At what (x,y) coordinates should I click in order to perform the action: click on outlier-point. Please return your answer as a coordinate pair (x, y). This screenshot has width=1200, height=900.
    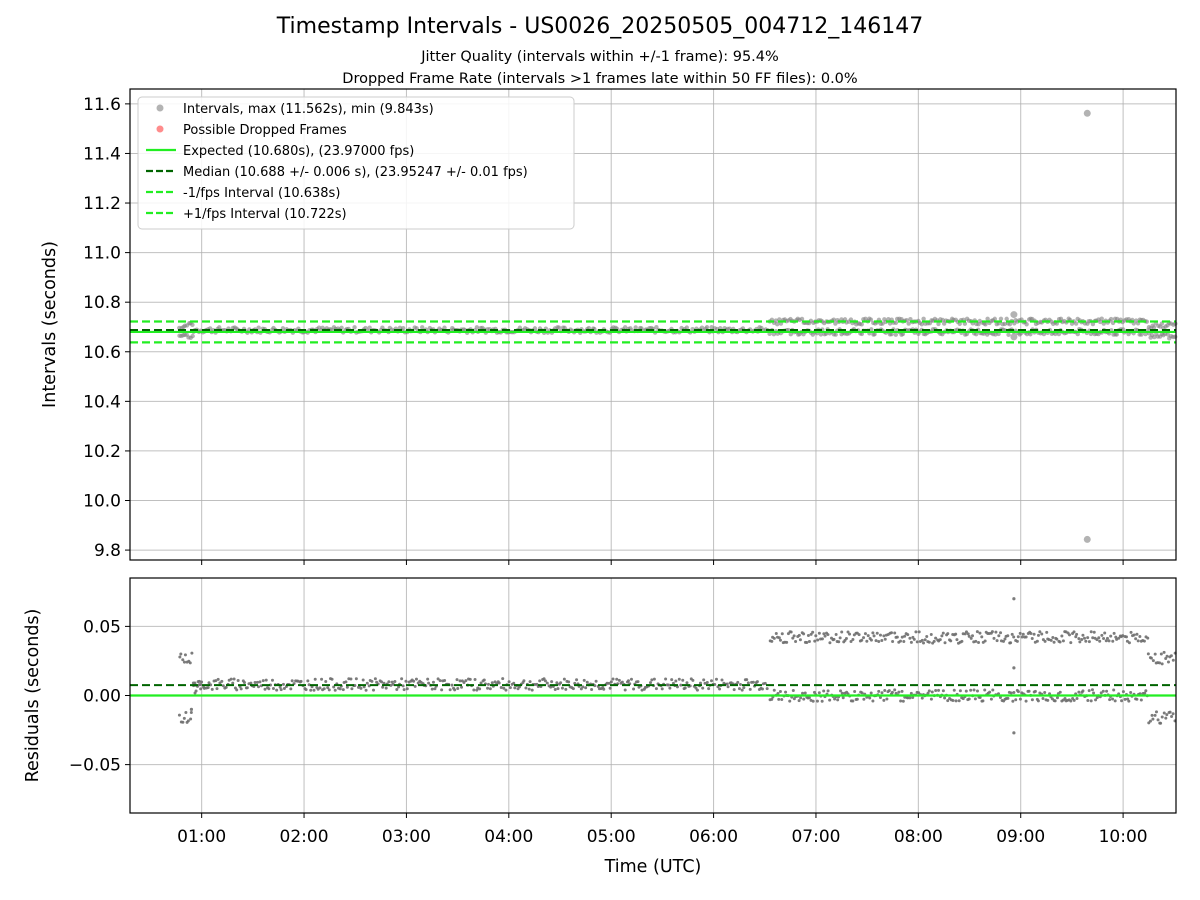
    Looking at the image, I should click on (1087, 113).